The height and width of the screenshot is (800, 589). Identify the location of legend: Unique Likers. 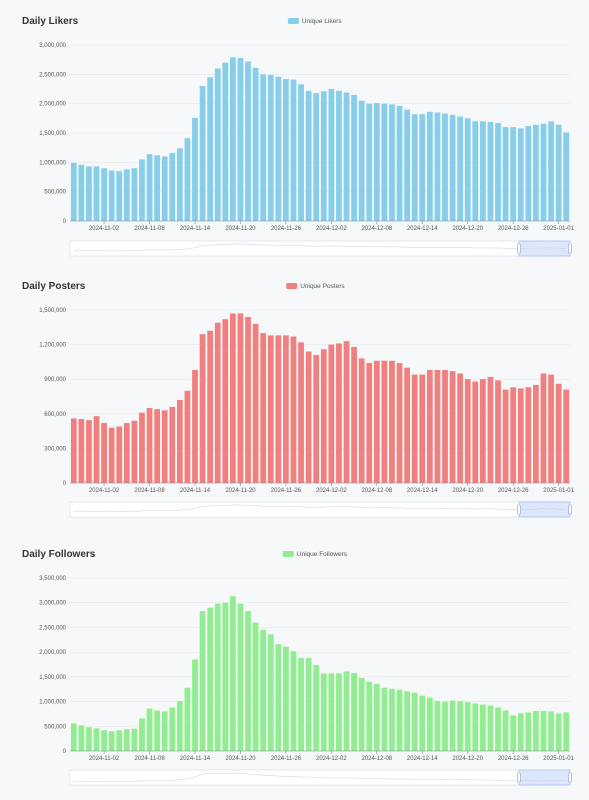
(314, 21).